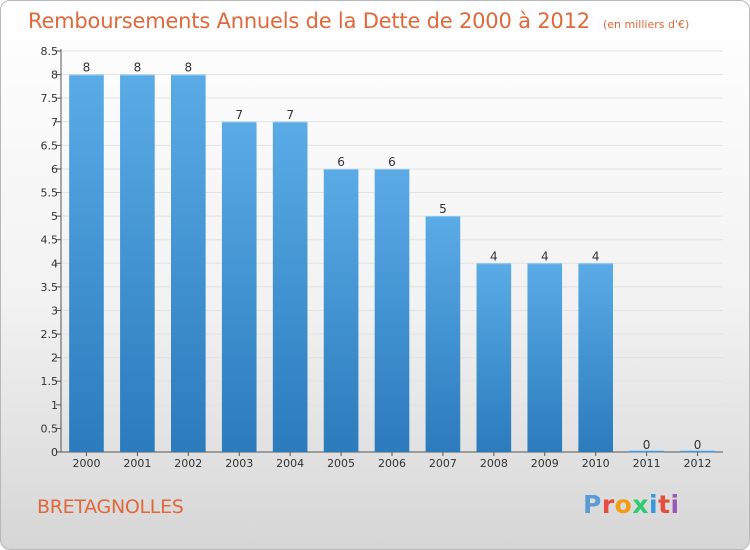 The width and height of the screenshot is (750, 550). Describe the element at coordinates (87, 68) in the screenshot. I see `data-label-2000: 8` at that location.